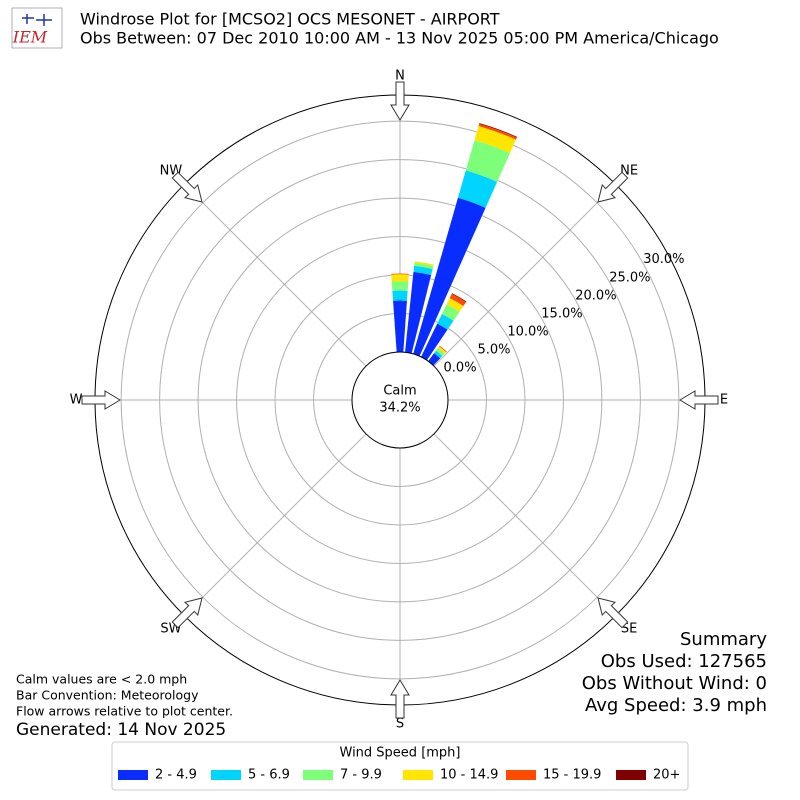 This screenshot has height=800, width=800. Describe the element at coordinates (595, 295) in the screenshot. I see `y-tick-label: 20.0%` at that location.